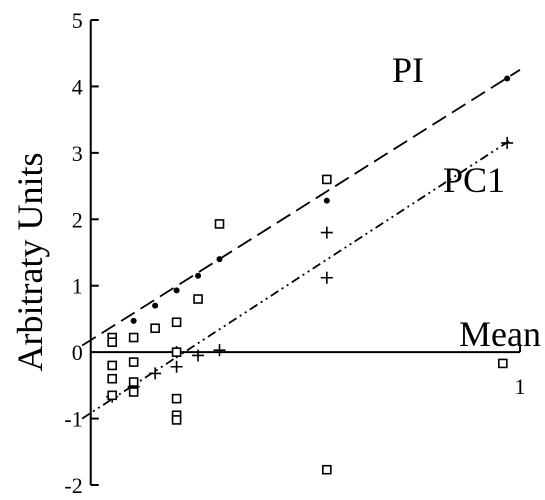  What do you see at coordinates (77, 219) in the screenshot?
I see `y-tick-label: 2` at bounding box center [77, 219].